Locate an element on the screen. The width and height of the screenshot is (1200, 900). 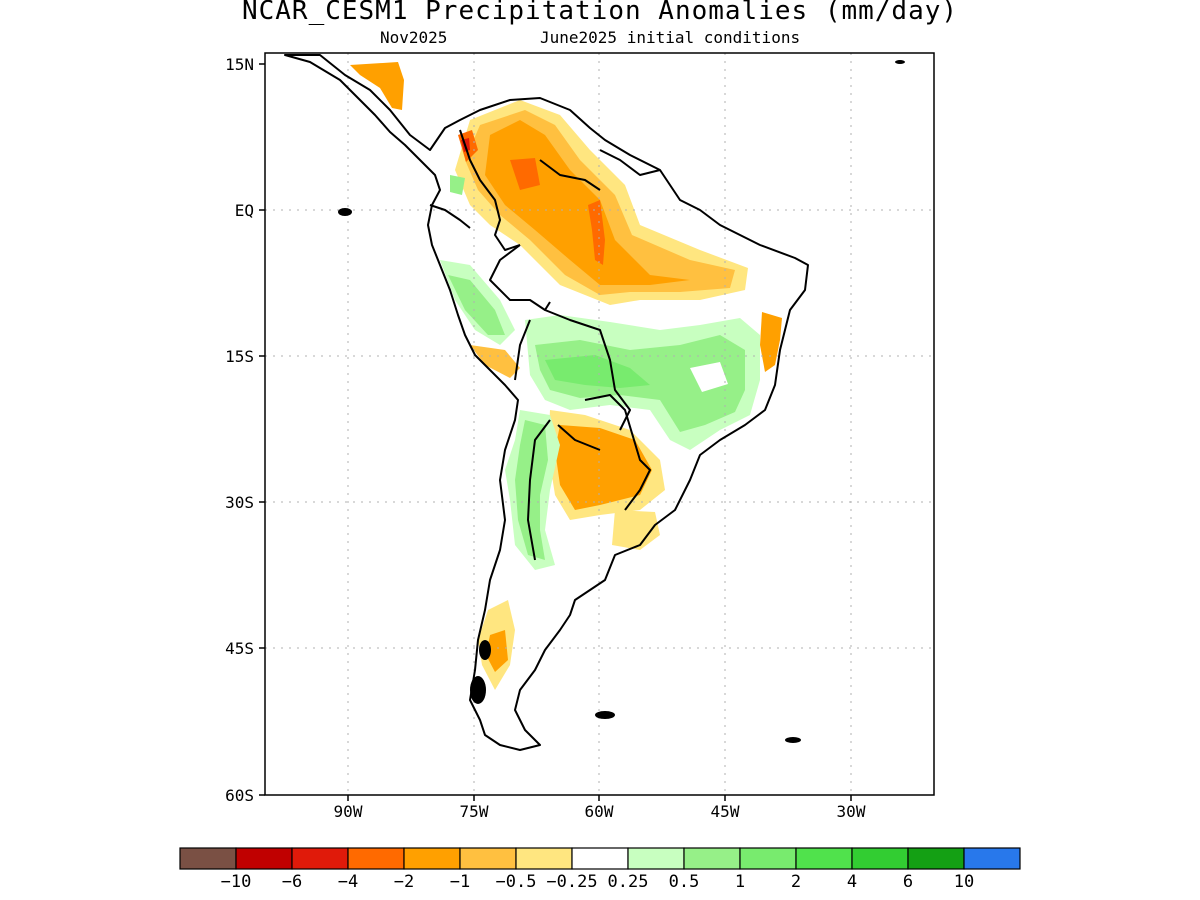
lat-label-eq: EQ is located at coordinates (244, 210).